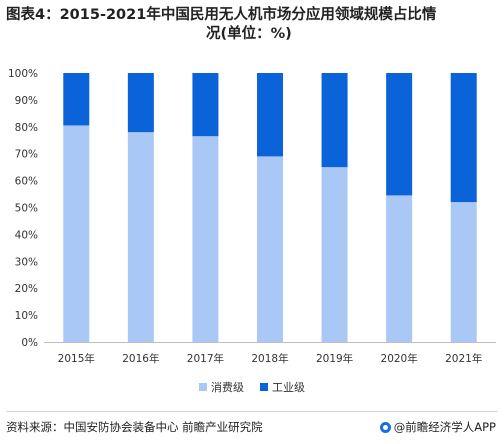  I want to click on footer: 资料来源：中国安防协会装备中心 前瞻产业研究院 @前瞻经济学人APP, so click(252, 427).